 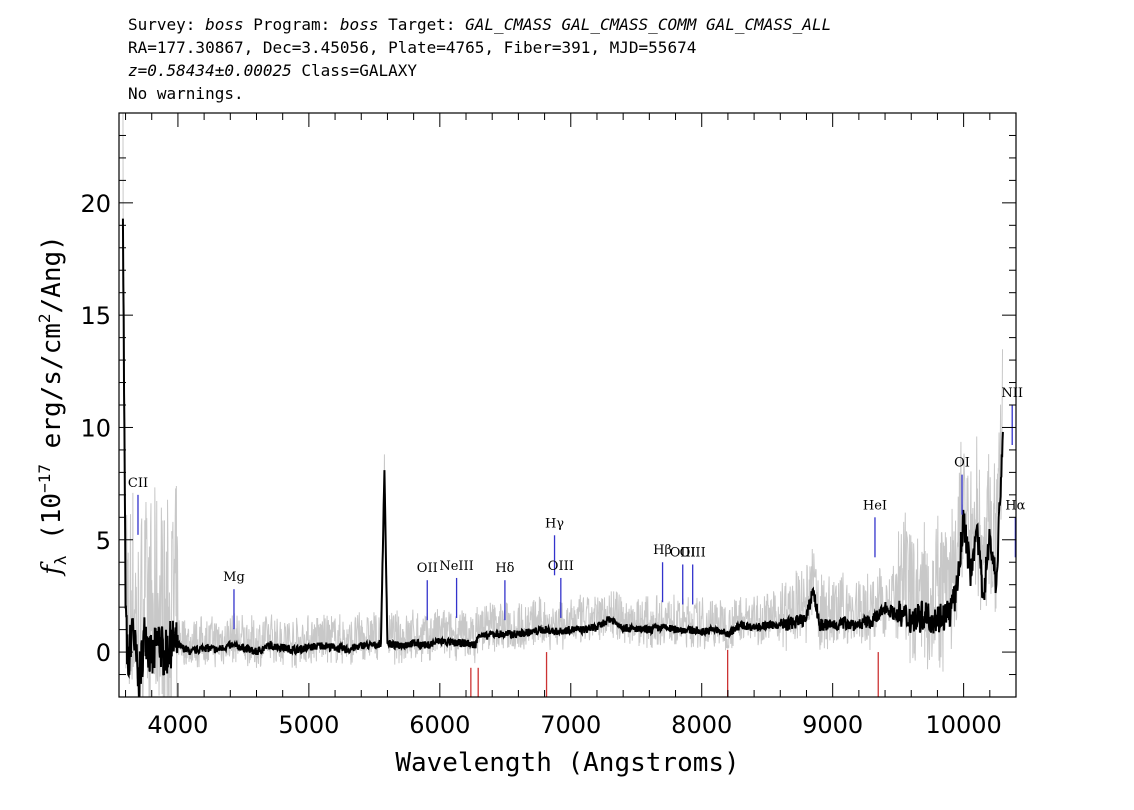 What do you see at coordinates (422, 24) in the screenshot?
I see `target-label: Target:` at bounding box center [422, 24].